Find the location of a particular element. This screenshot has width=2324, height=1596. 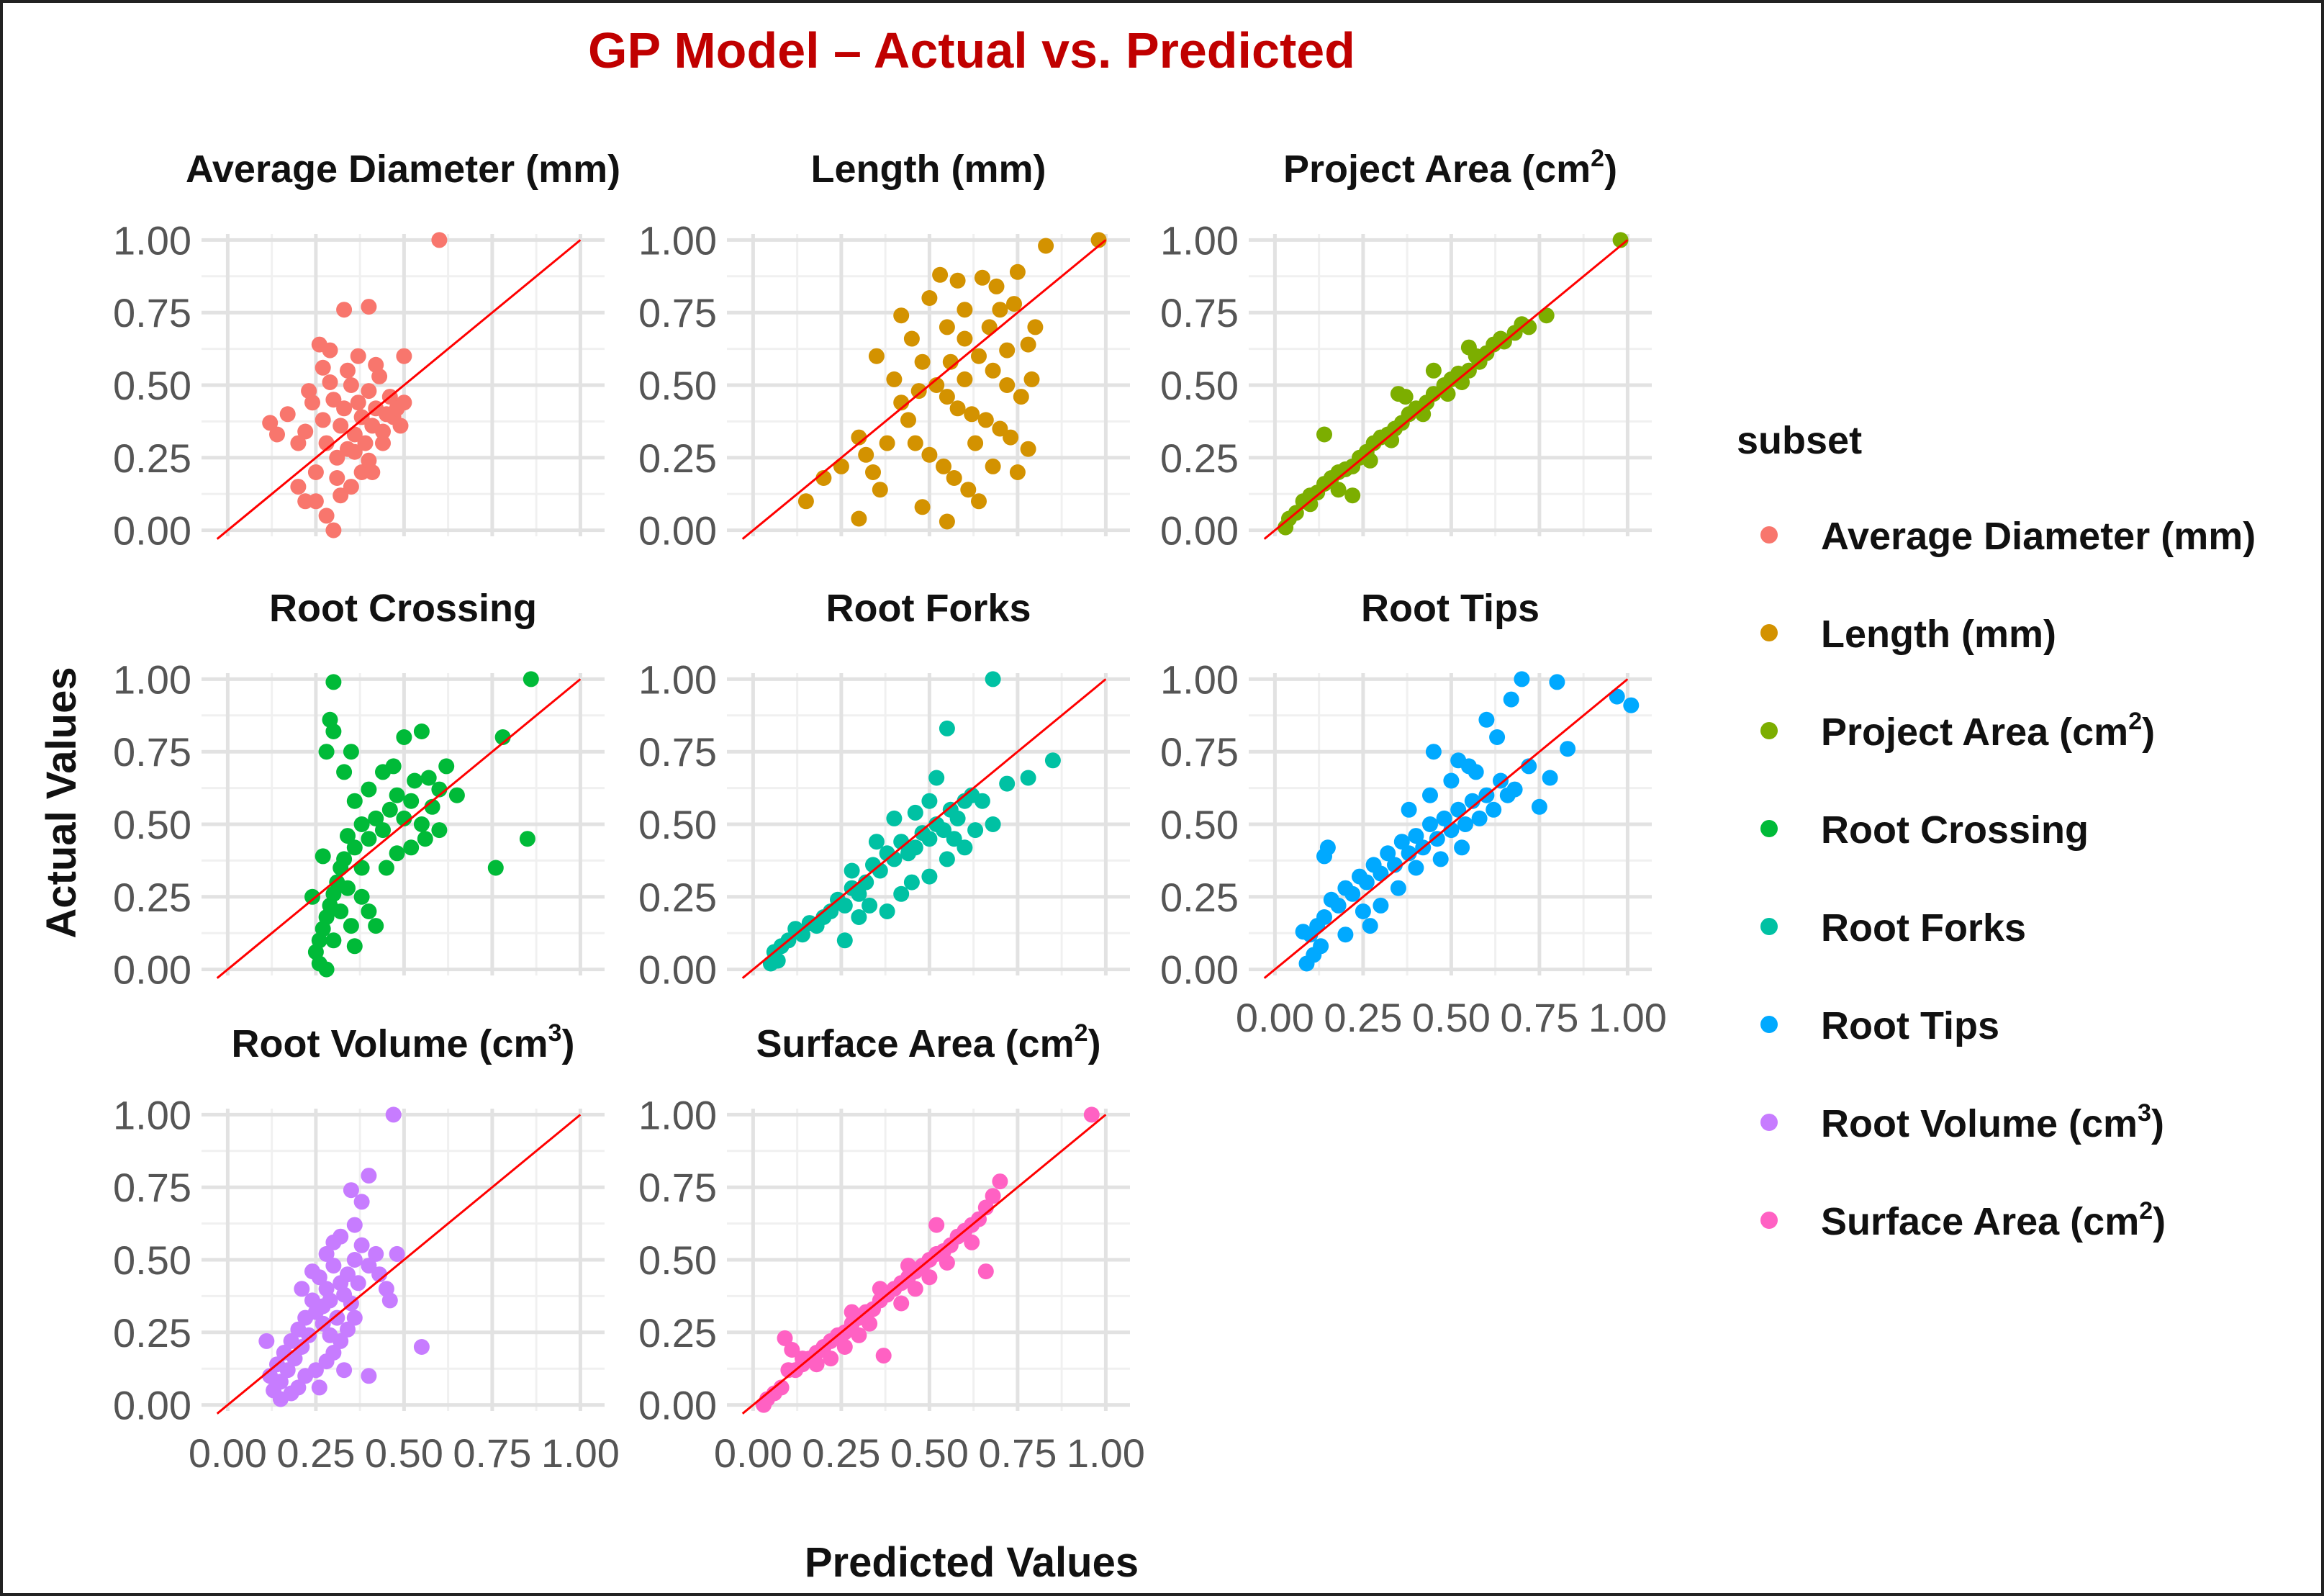

legend-label: Length (mm) is located at coordinates (1938, 634).